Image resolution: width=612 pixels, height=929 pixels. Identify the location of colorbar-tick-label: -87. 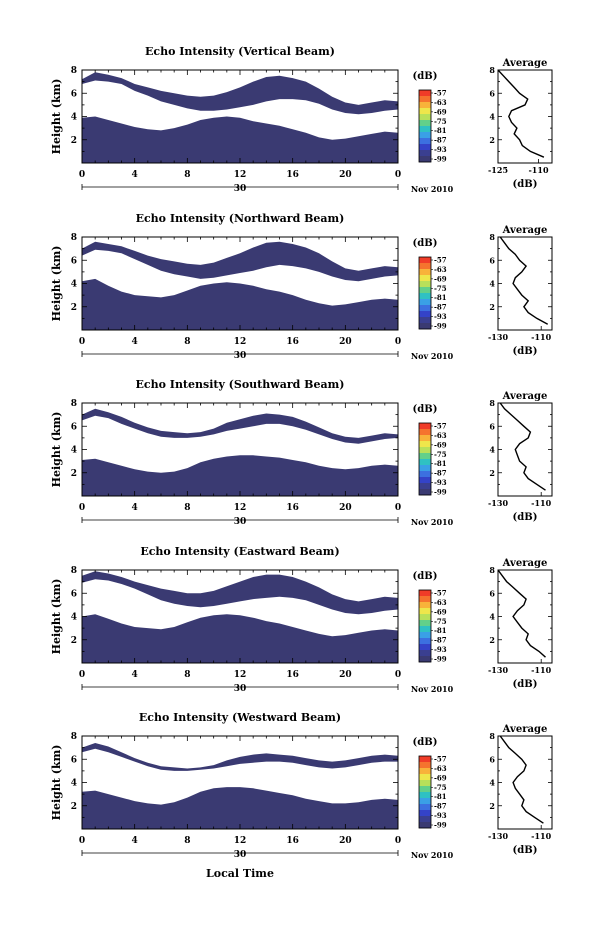
(440, 473).